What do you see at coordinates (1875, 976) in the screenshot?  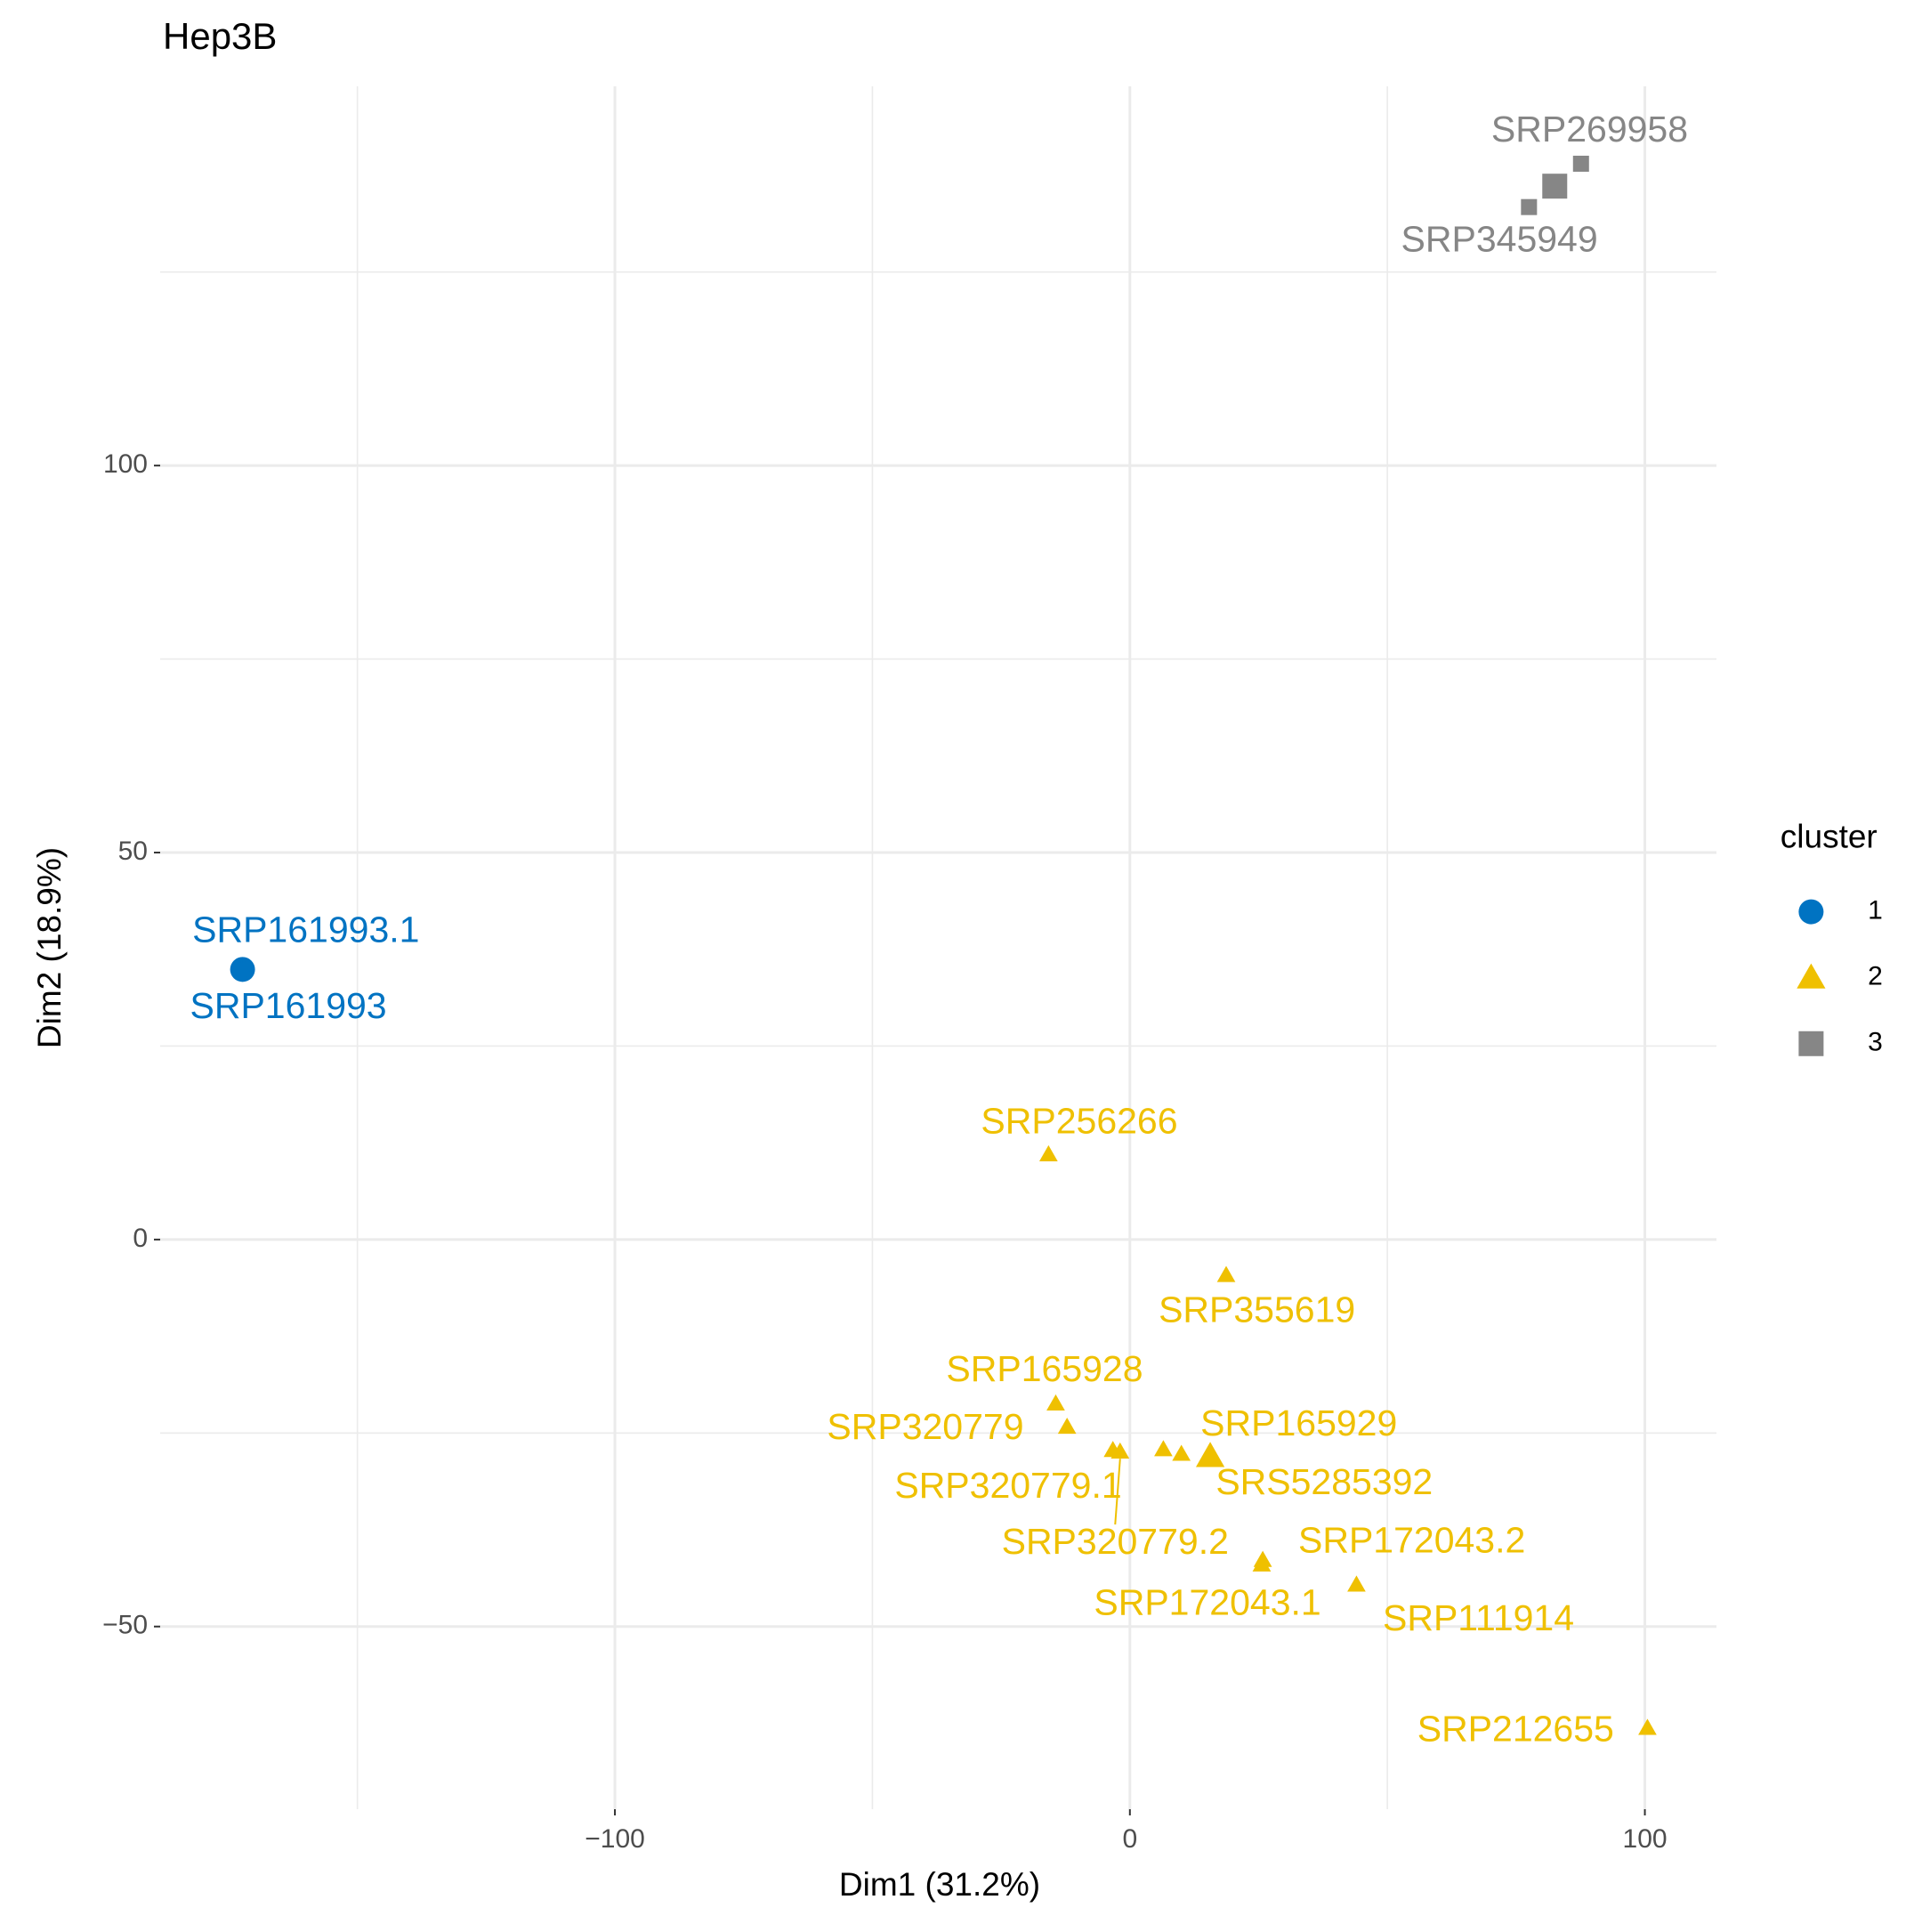 I see `legend-label: 2` at bounding box center [1875, 976].